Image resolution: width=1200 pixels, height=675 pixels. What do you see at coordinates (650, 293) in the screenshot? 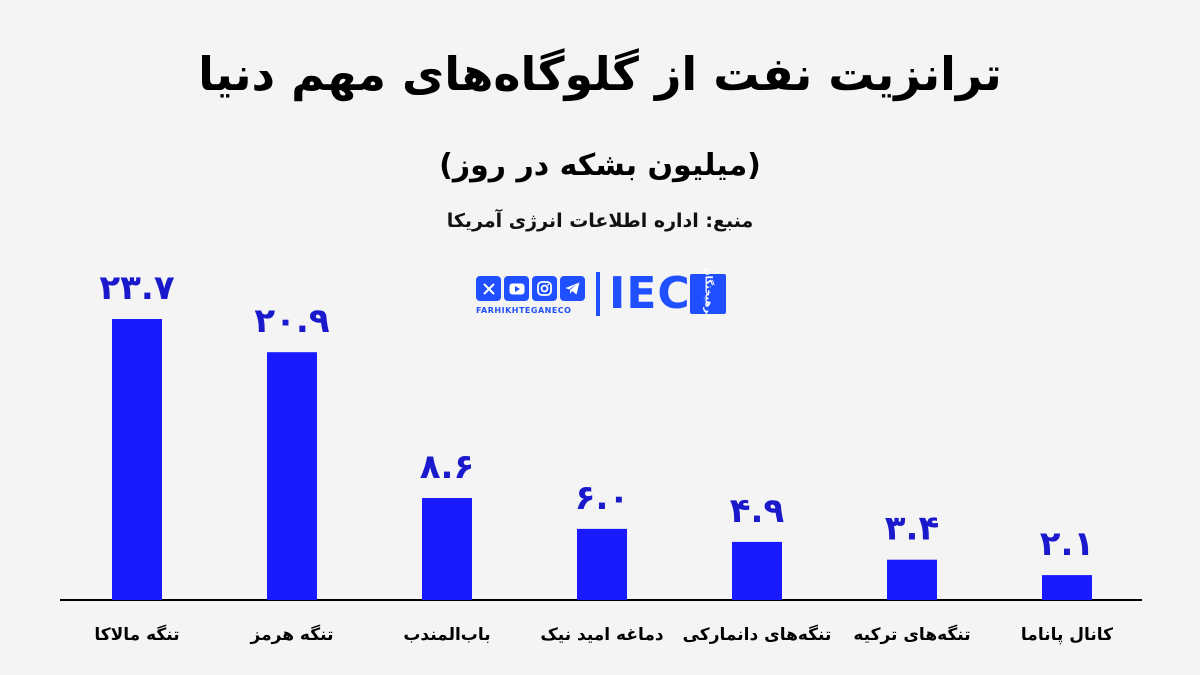
I see `brand-wordmark: IEC` at bounding box center [650, 293].